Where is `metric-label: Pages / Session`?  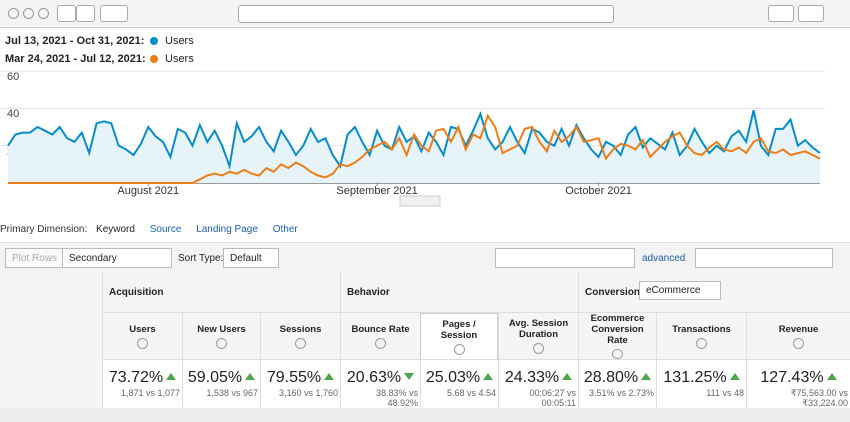
metric-label: Pages / Session is located at coordinates (459, 329).